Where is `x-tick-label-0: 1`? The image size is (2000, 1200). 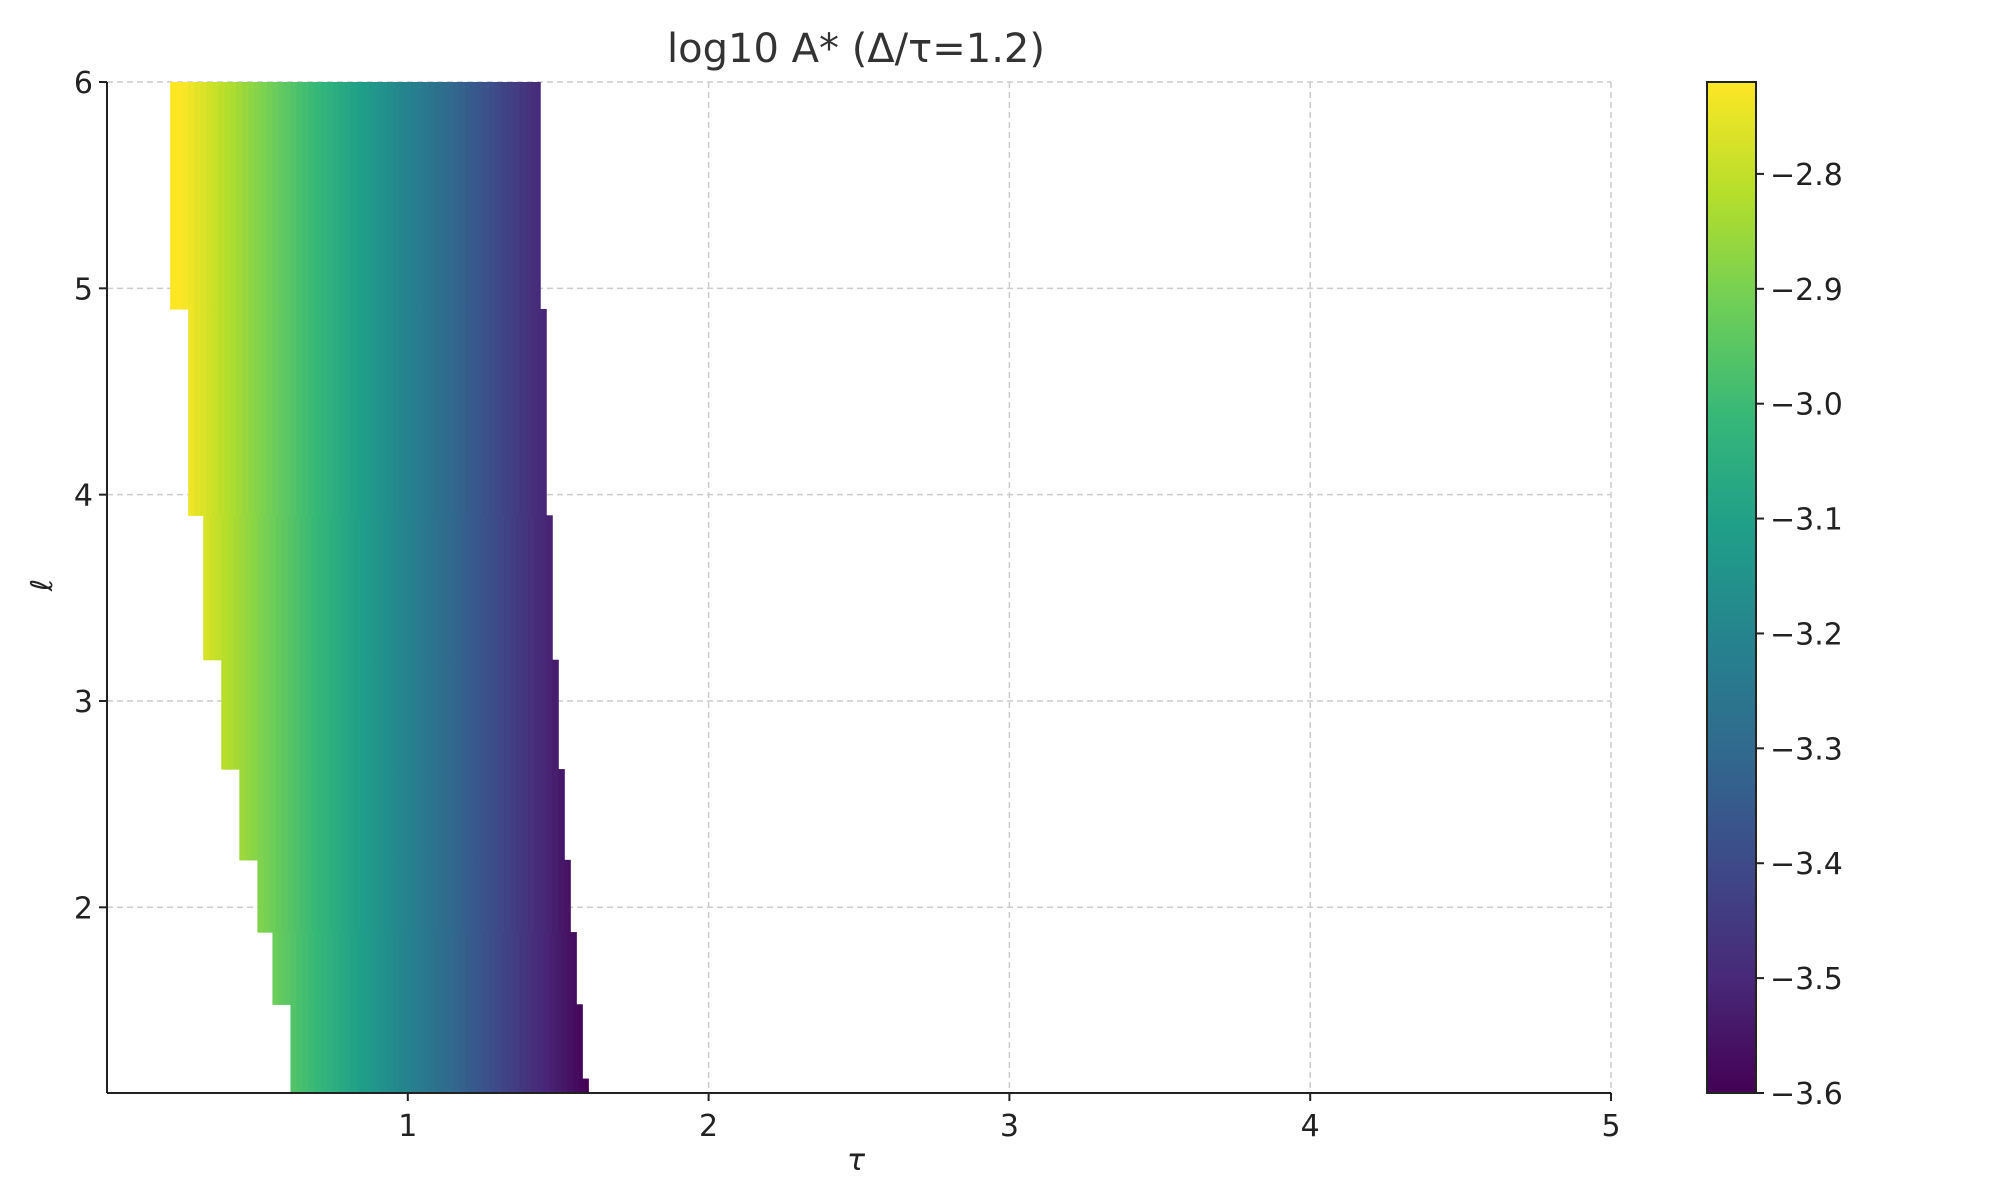
x-tick-label-0: 1 is located at coordinates (407, 1126).